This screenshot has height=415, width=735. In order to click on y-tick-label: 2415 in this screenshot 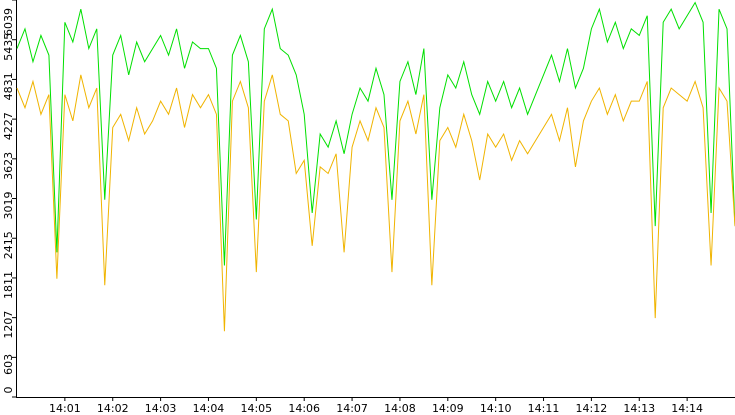, I will do `click(8, 245)`.